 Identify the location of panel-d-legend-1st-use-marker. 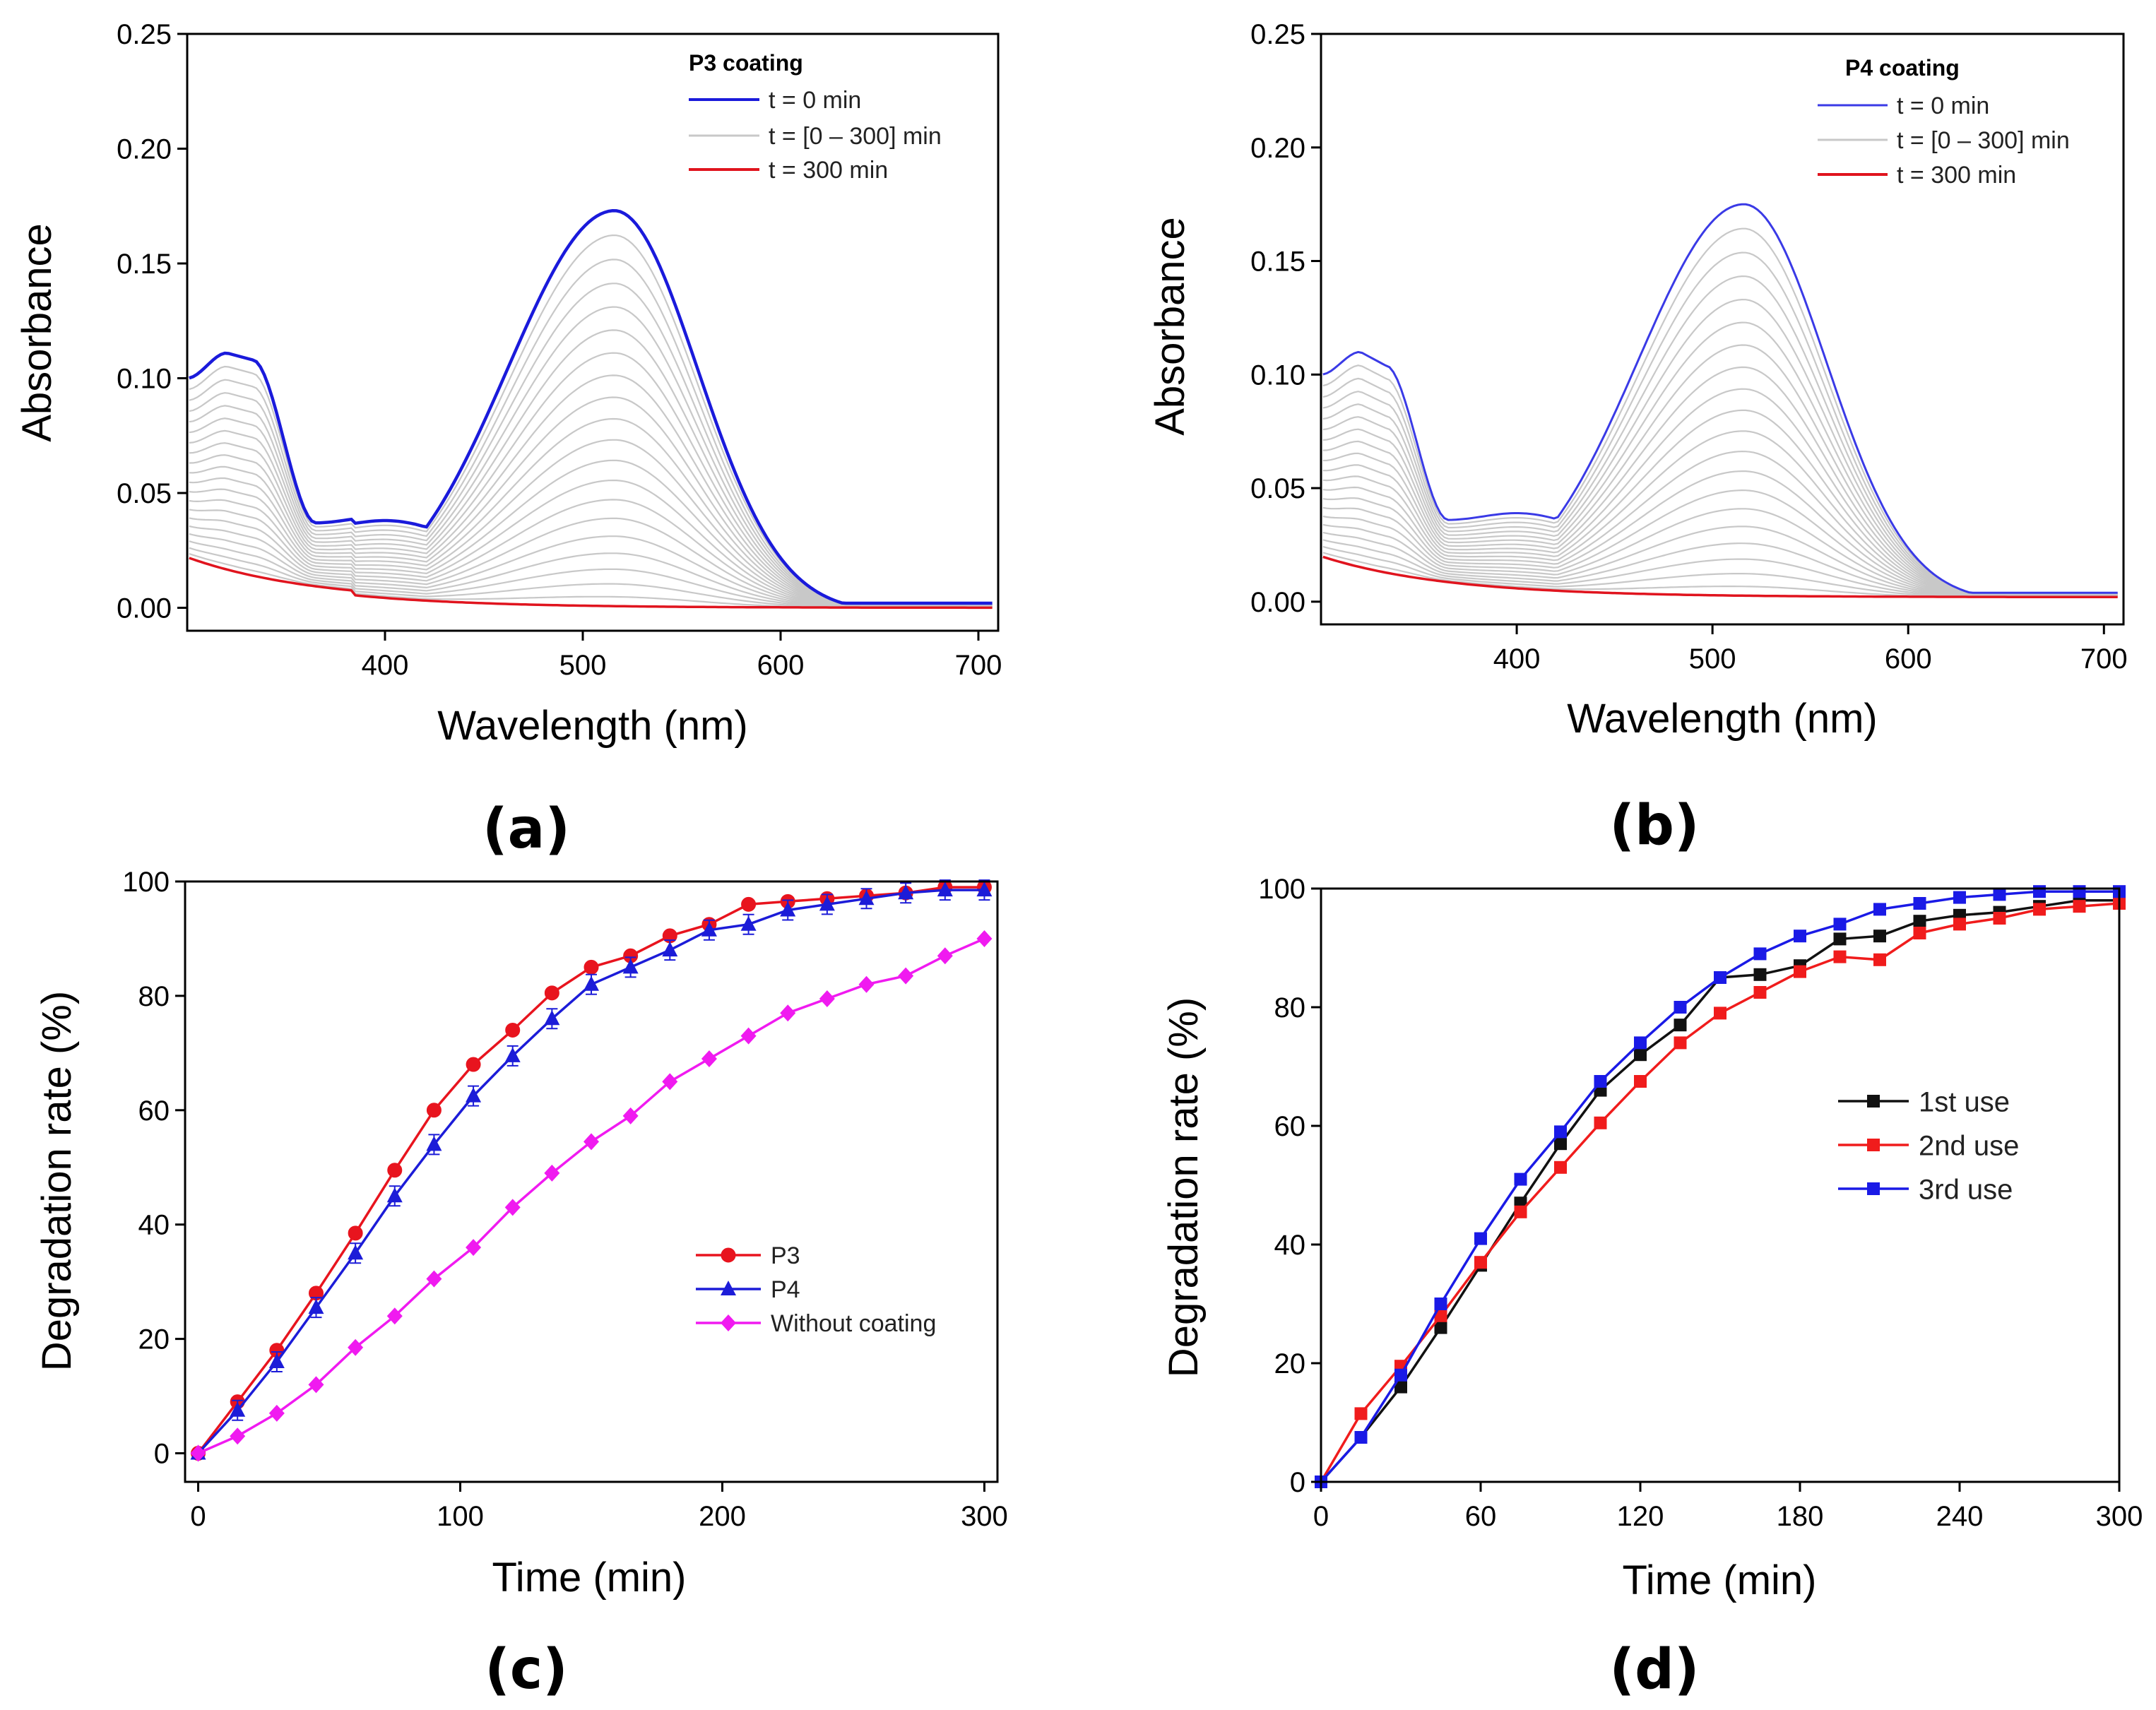
(1873, 1101).